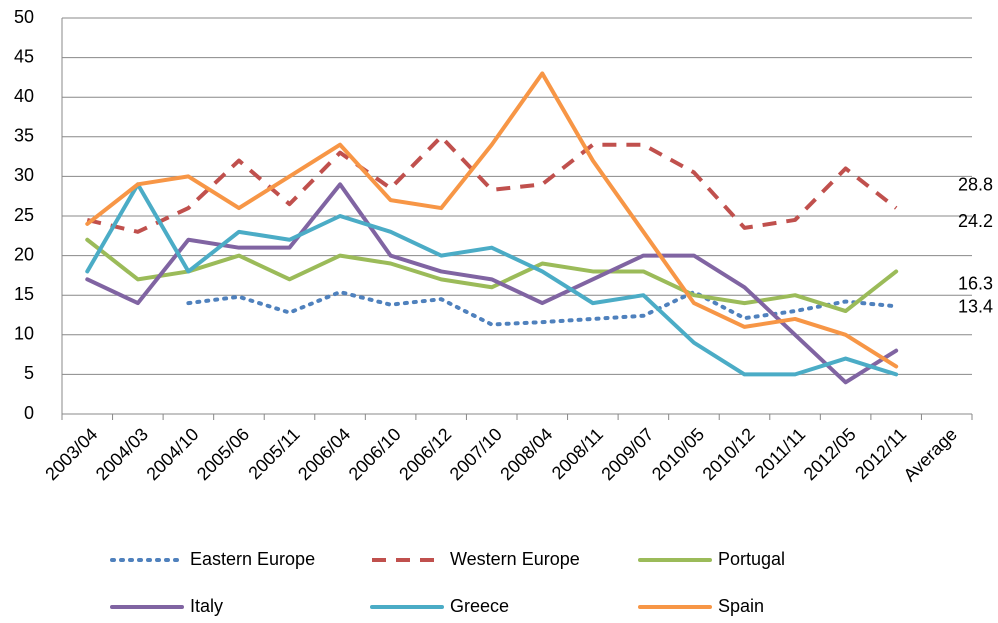  I want to click on x-tick-label: 2004/10, so click(172, 454).